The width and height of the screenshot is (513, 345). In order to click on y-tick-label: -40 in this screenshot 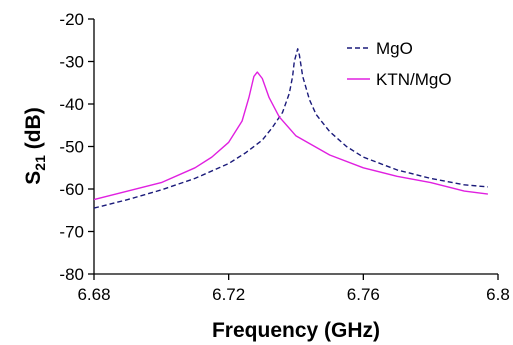, I will do `click(71, 104)`.